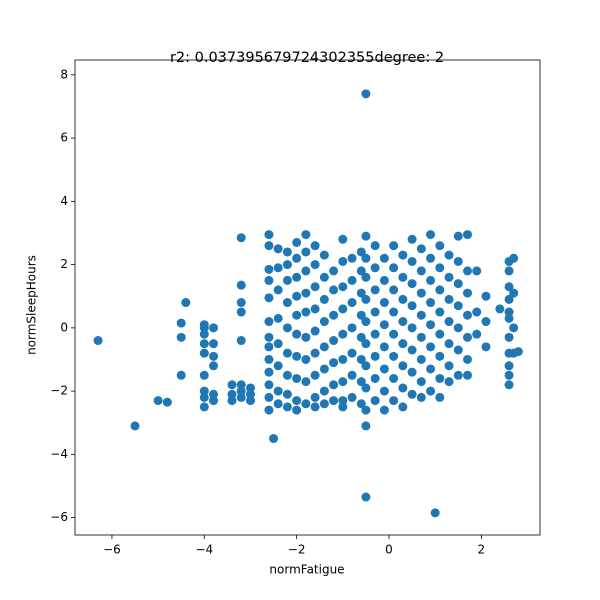  What do you see at coordinates (64, 264) in the screenshot?
I see `y-tick-label: 2` at bounding box center [64, 264].